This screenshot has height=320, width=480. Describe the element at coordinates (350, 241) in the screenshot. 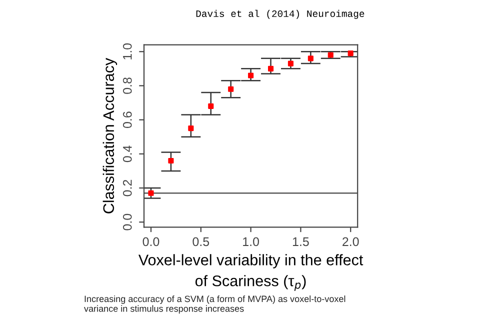

I see `x-tick-label: 2.0` at that location.